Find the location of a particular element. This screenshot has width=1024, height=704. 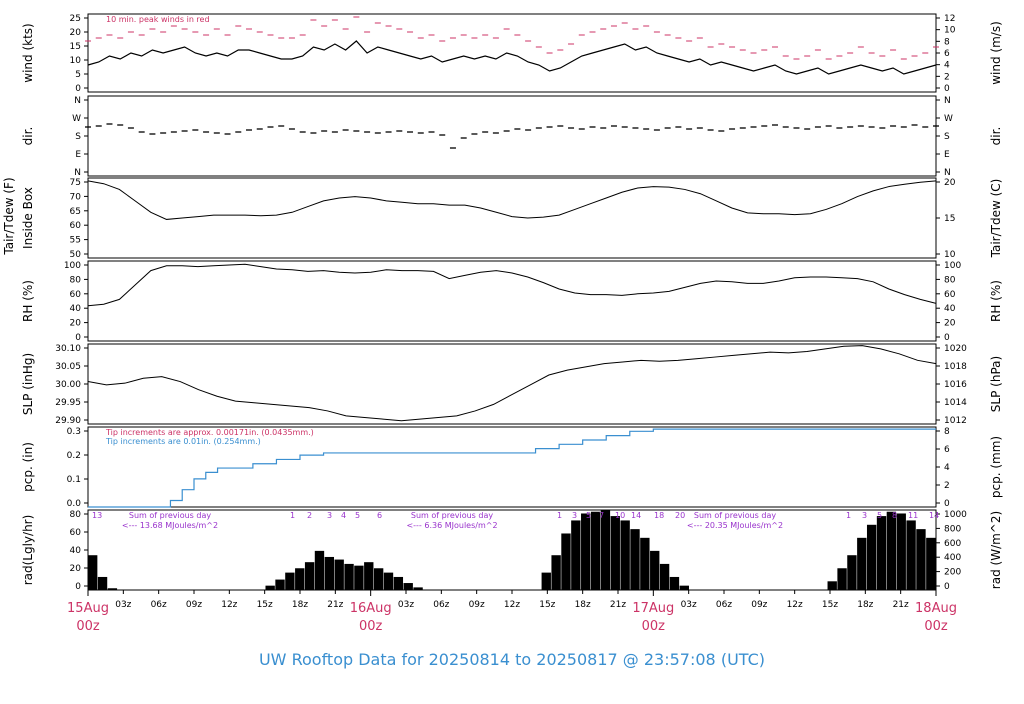

rad-sum-value: <--- 13.68 MJoules/m^2 is located at coordinates (170, 525).